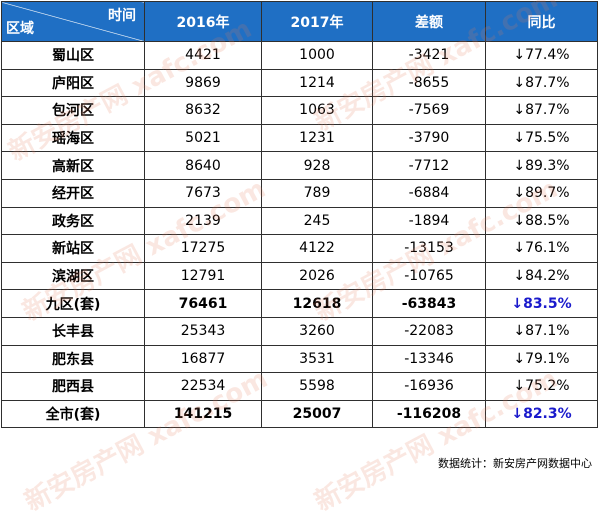  What do you see at coordinates (203, 193) in the screenshot?
I see `value-2016: 7673` at bounding box center [203, 193].